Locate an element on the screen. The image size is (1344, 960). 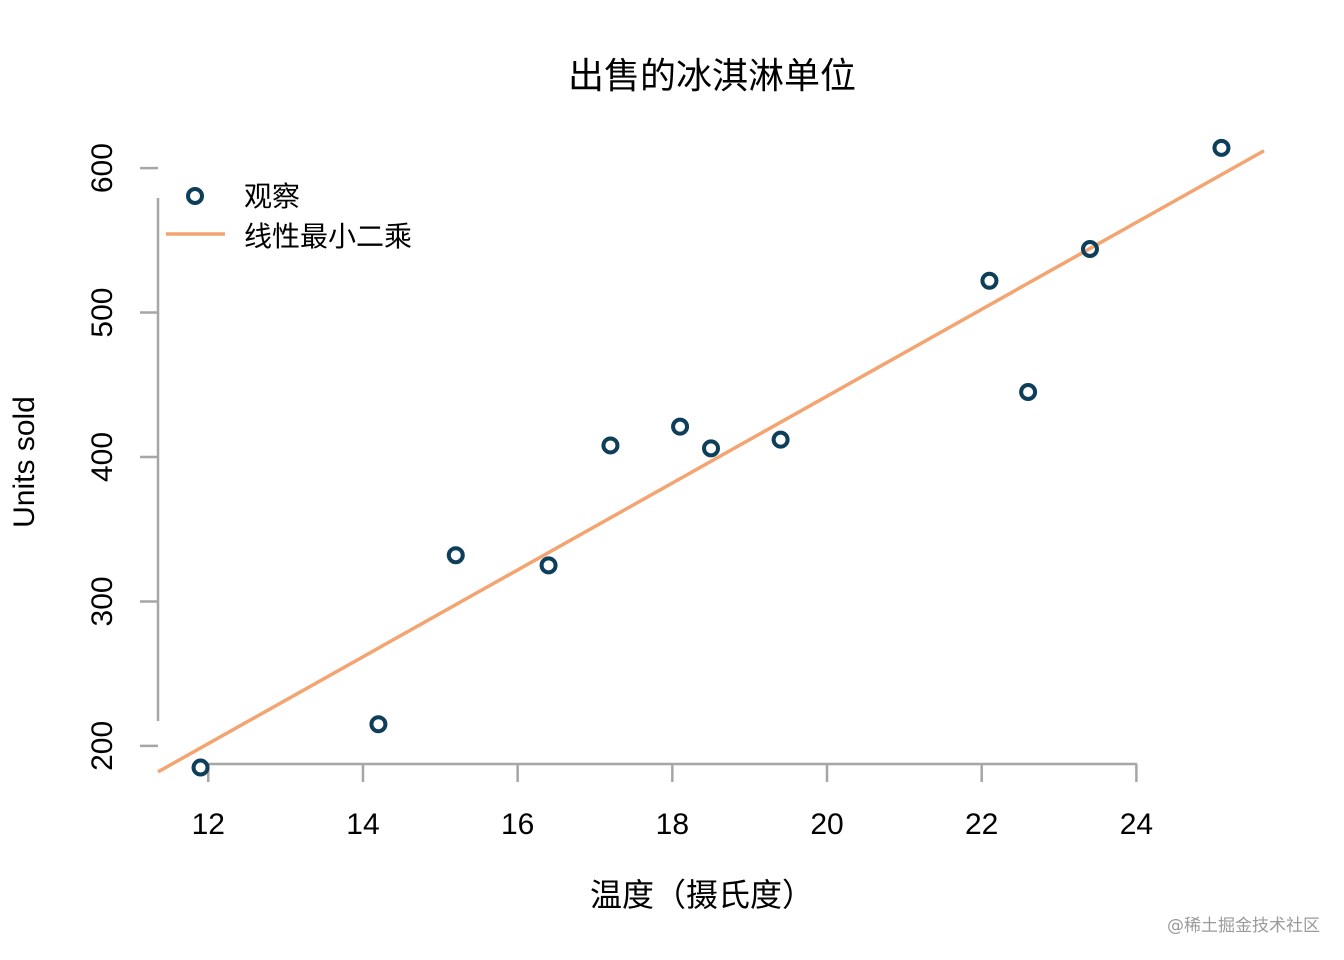
x-tick-label: 14 is located at coordinates (362, 824).